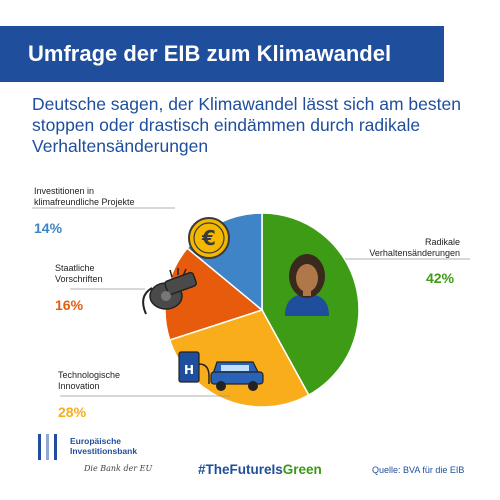  I want to click on label-invest-line1: Investitionen in, so click(64, 191).